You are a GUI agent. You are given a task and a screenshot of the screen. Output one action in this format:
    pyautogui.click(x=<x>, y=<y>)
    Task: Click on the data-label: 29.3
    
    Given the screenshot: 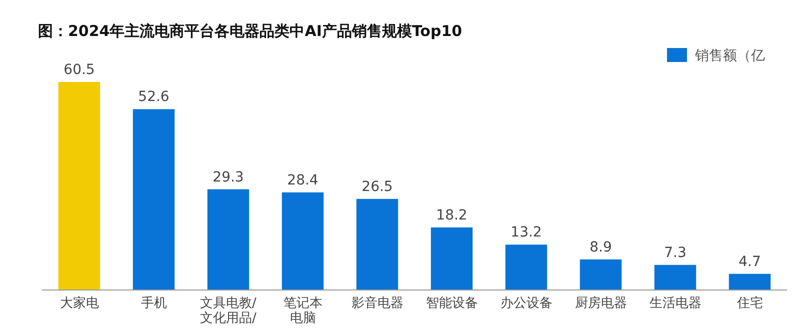 What is the action you would take?
    pyautogui.click(x=228, y=177)
    